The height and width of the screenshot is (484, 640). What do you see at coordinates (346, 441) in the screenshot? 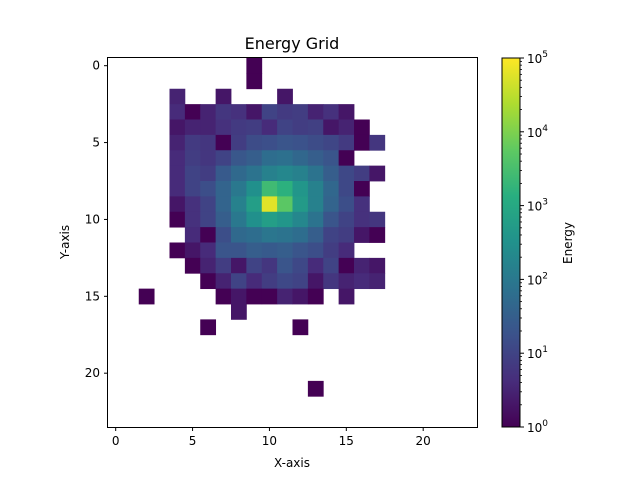
I see `x-tick-label: 15` at bounding box center [346, 441].